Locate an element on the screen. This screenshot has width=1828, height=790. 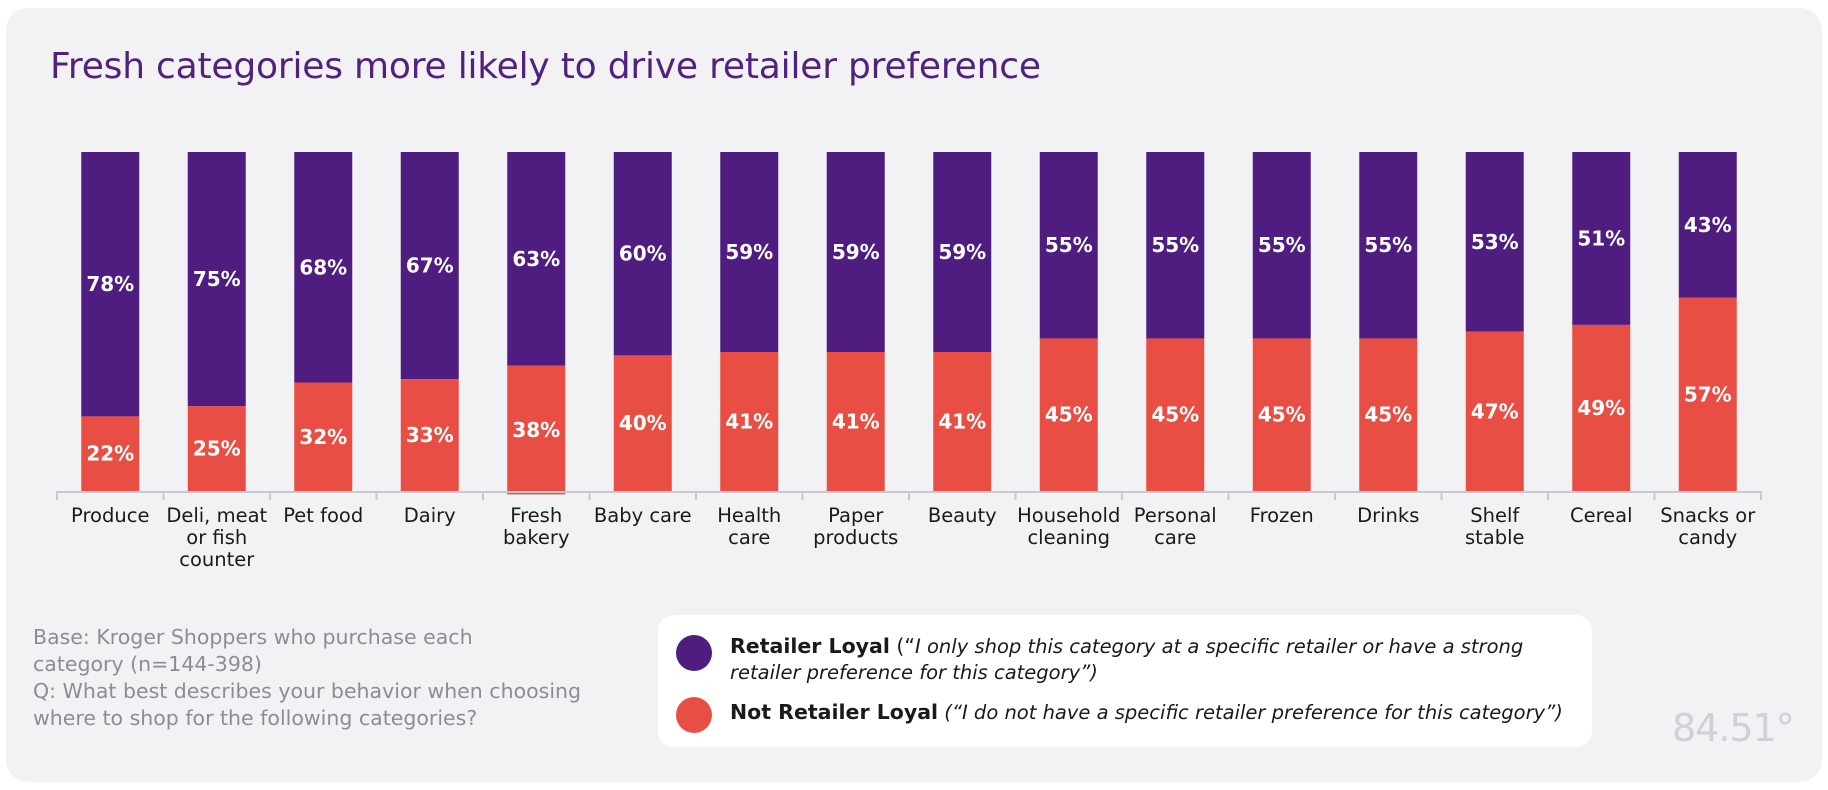
category-label: Baby care is located at coordinates (643, 515).